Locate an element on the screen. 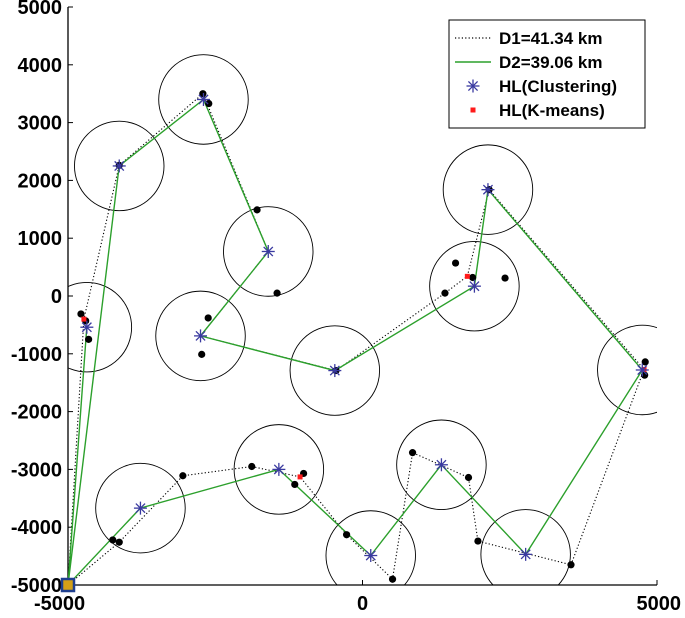 This screenshot has height=618, width=685. y-tick-label: 1000 is located at coordinates (40, 239).